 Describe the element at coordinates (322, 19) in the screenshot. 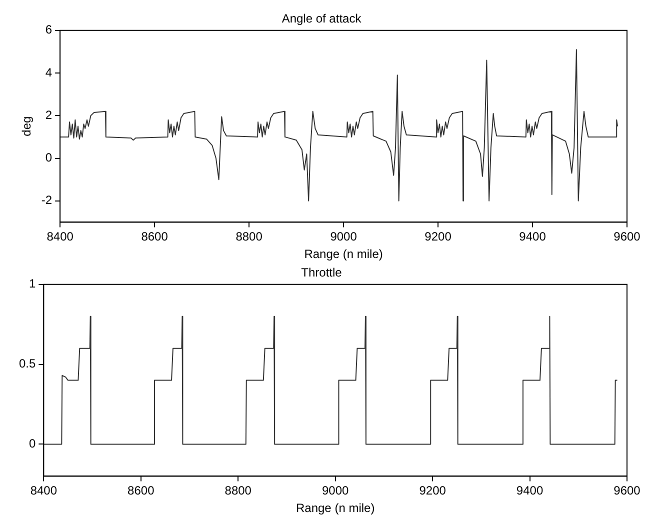

I see `chart-title: Angle of attack` at that location.